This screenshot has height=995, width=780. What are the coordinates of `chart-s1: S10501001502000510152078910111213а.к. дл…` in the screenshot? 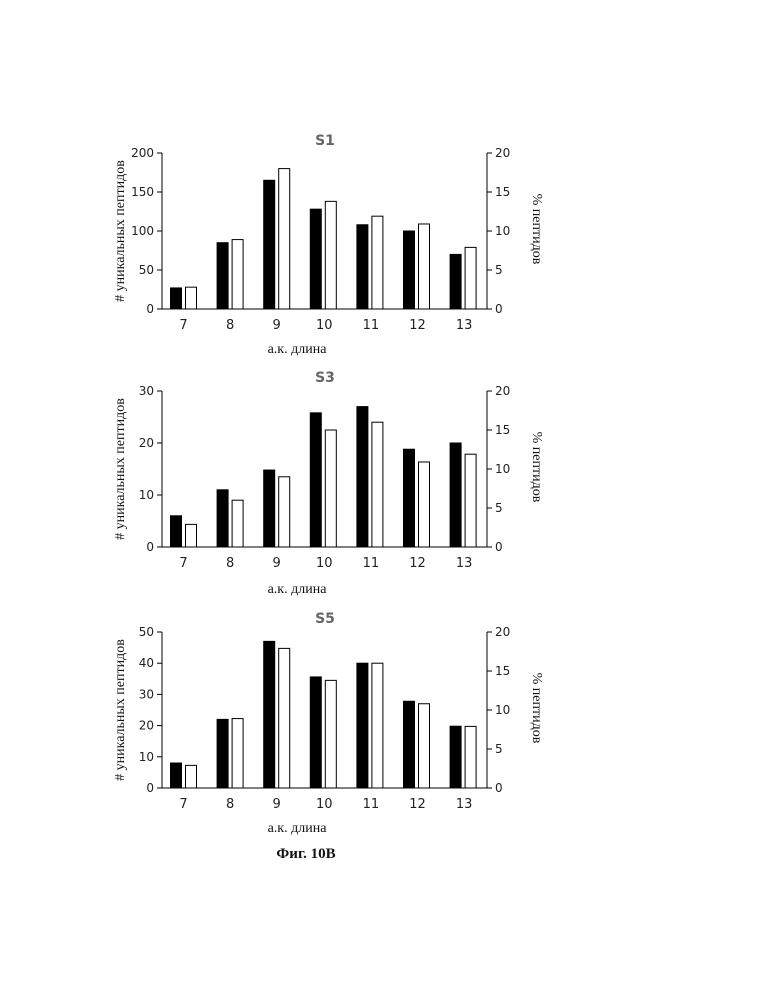 It's located at (328, 245).